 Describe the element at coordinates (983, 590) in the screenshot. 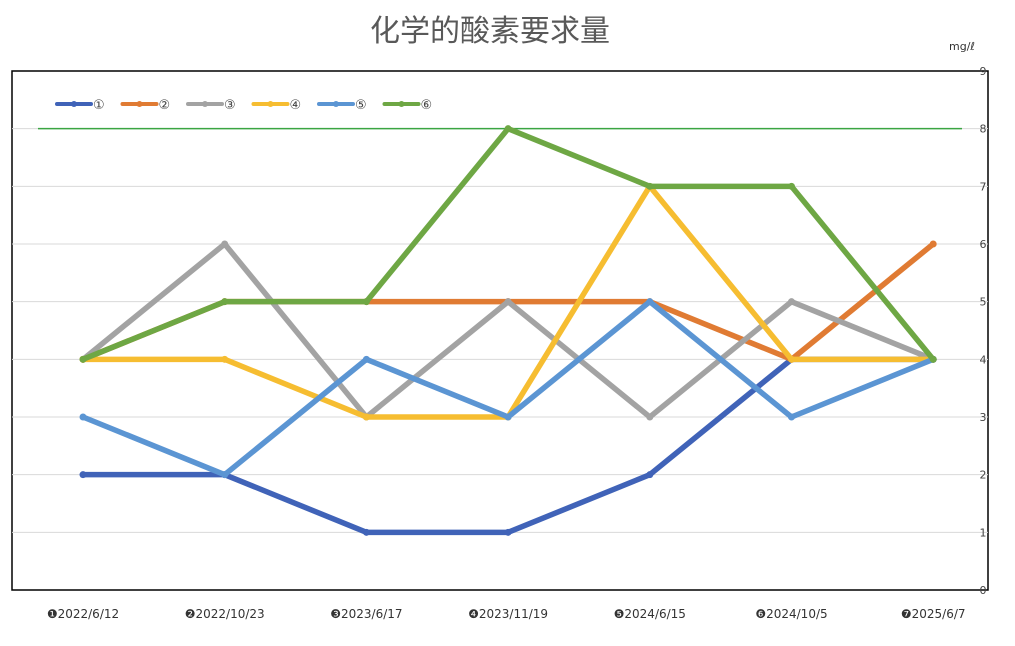

I see `y-tick-label: 0` at that location.